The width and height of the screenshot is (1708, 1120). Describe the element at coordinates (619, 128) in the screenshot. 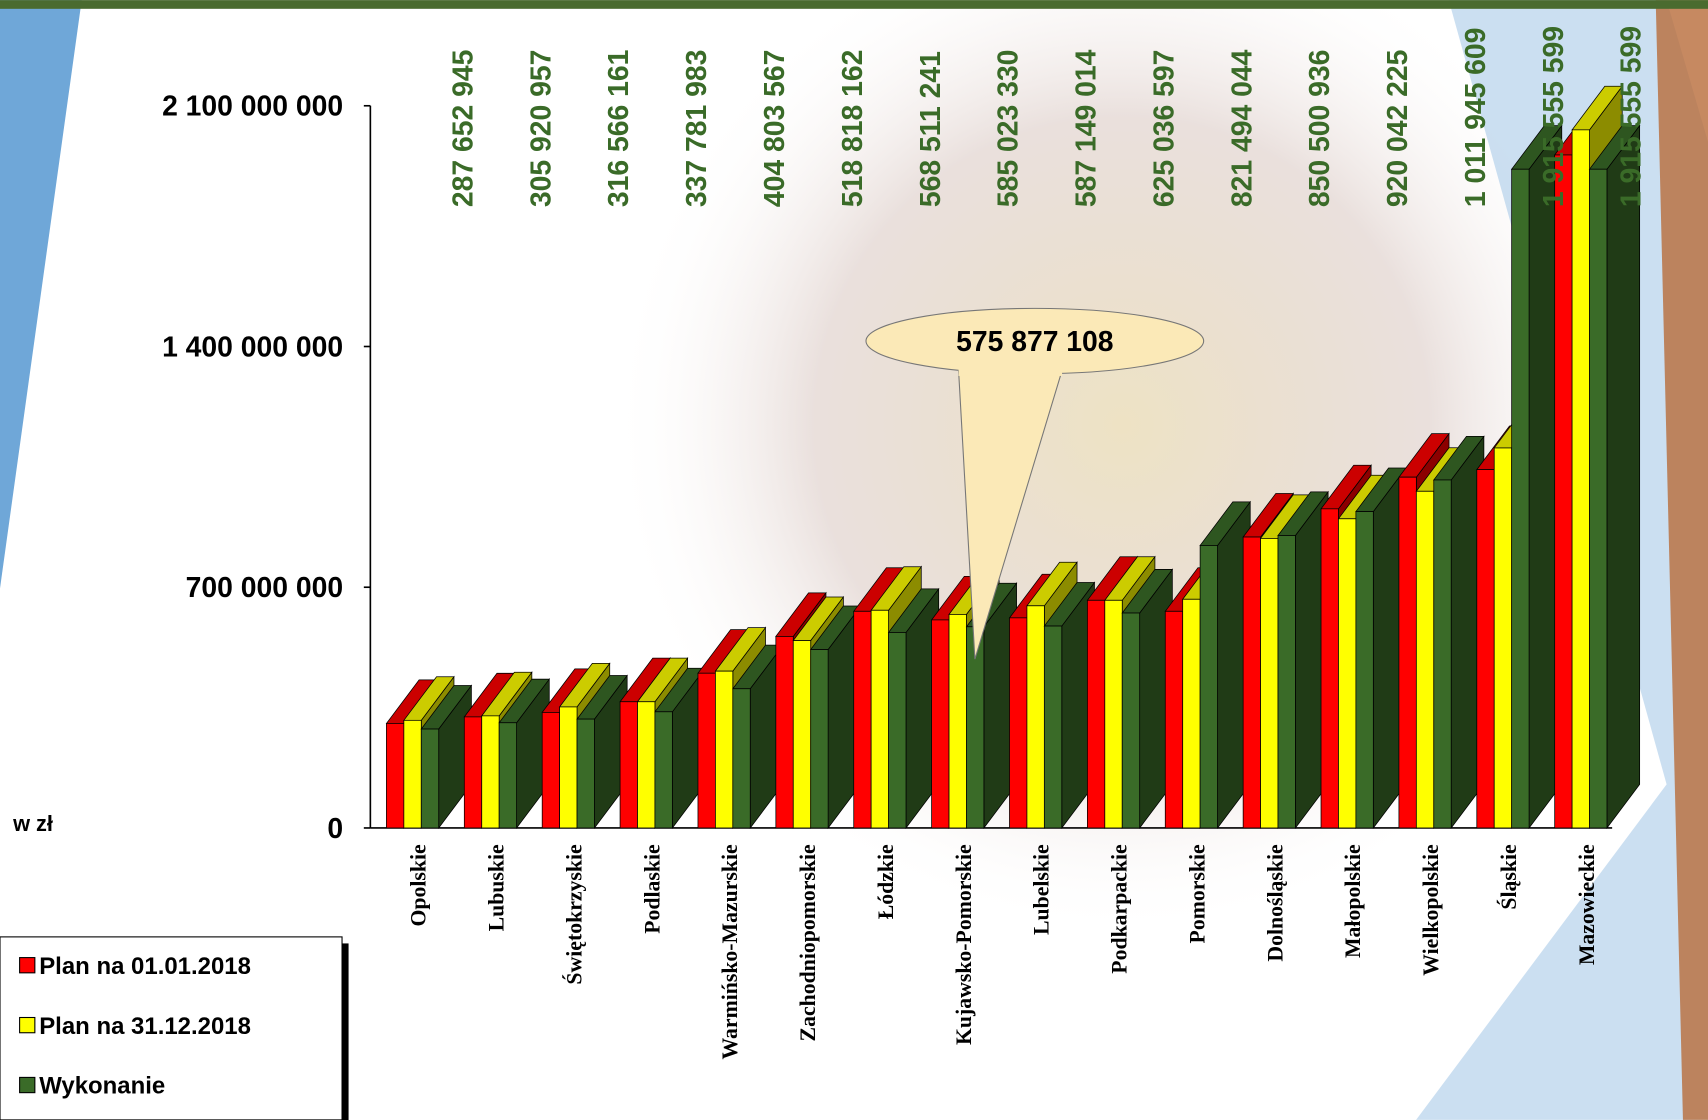

I see `value-label: 316 566 161` at that location.